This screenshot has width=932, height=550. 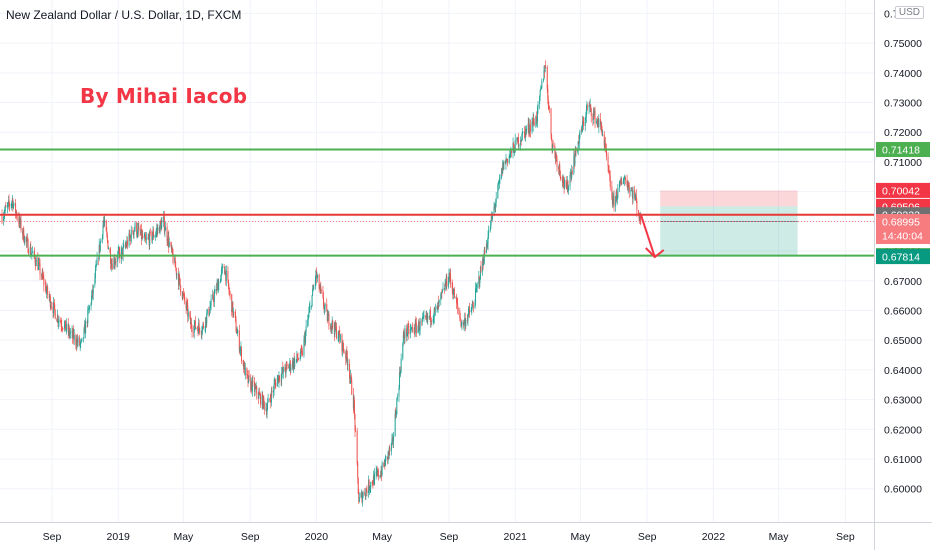 What do you see at coordinates (845, 537) in the screenshot?
I see `time-tick-label: Sep` at bounding box center [845, 537].